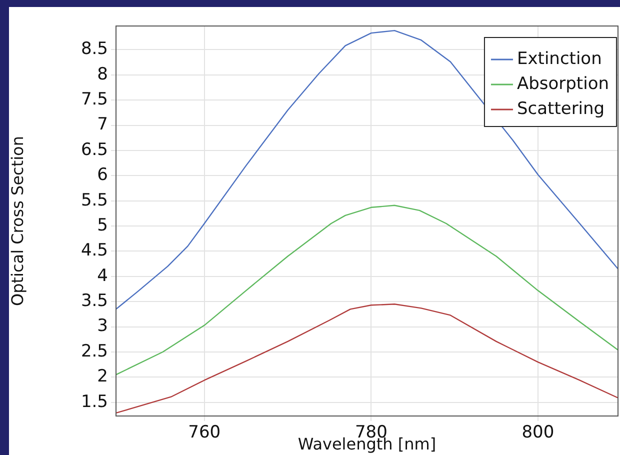  I want to click on legend-label: Extinction, so click(559, 58).